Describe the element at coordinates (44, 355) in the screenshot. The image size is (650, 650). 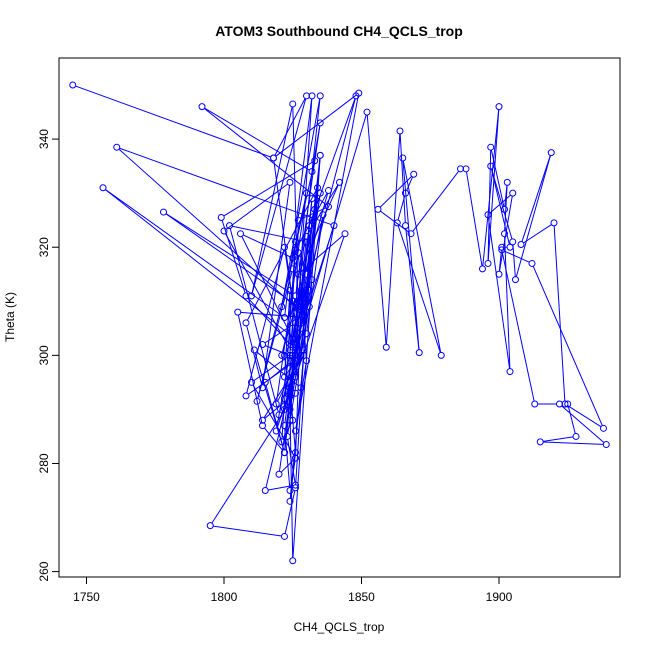
I see `y-tick-label: 300` at that location.